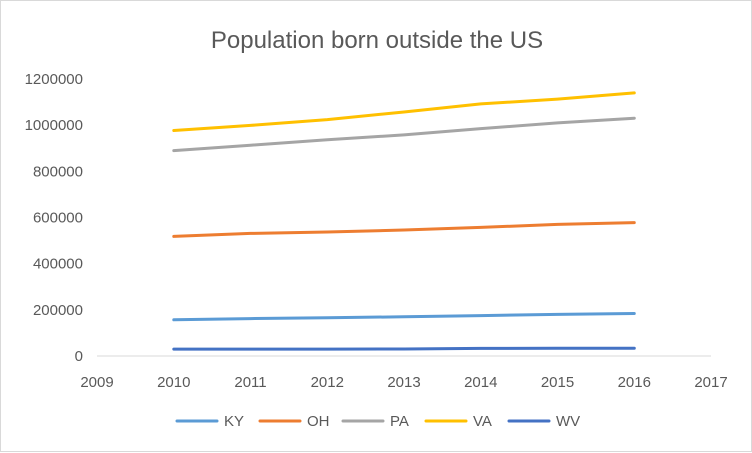 The image size is (752, 453). What do you see at coordinates (480, 382) in the screenshot?
I see `x-tick-label: 2014` at bounding box center [480, 382].